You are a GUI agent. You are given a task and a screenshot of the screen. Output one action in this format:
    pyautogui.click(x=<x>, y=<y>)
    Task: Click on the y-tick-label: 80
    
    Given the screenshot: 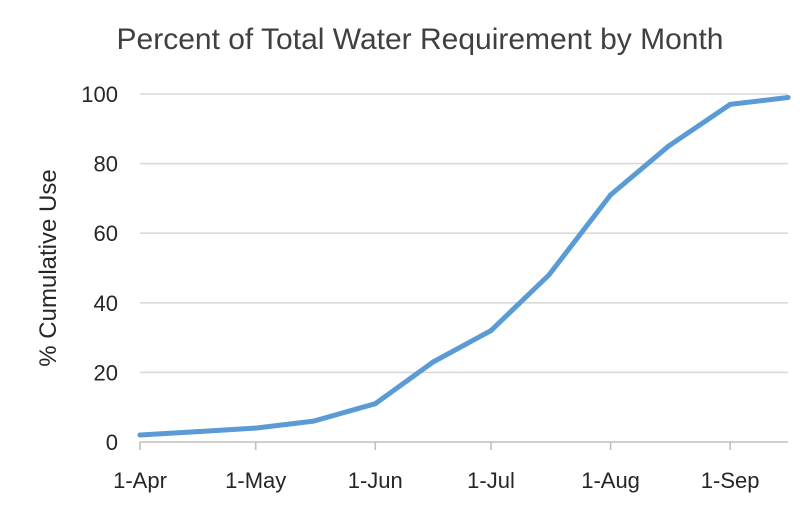 What is the action you would take?
    pyautogui.click(x=106, y=164)
    